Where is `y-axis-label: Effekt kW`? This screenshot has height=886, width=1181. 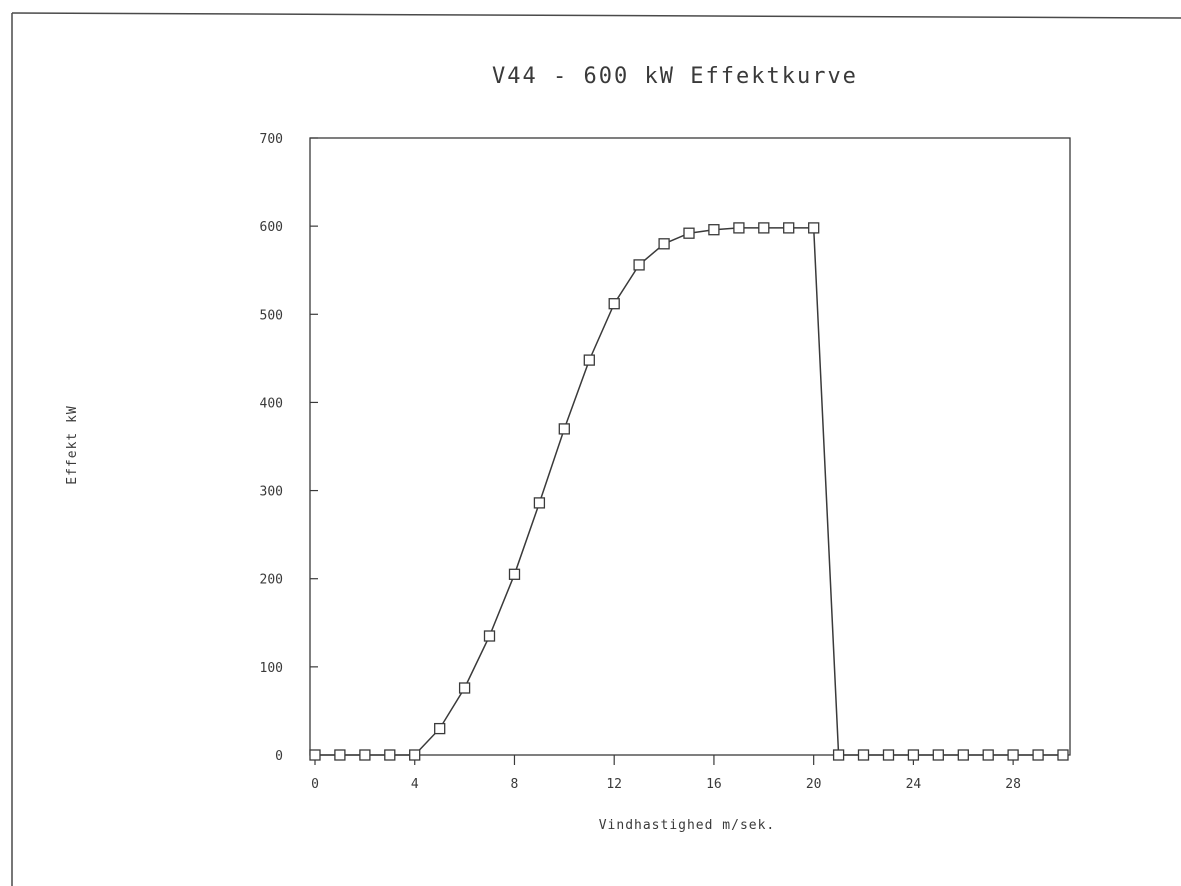 y-axis-label: Effekt kW is located at coordinates (72, 444).